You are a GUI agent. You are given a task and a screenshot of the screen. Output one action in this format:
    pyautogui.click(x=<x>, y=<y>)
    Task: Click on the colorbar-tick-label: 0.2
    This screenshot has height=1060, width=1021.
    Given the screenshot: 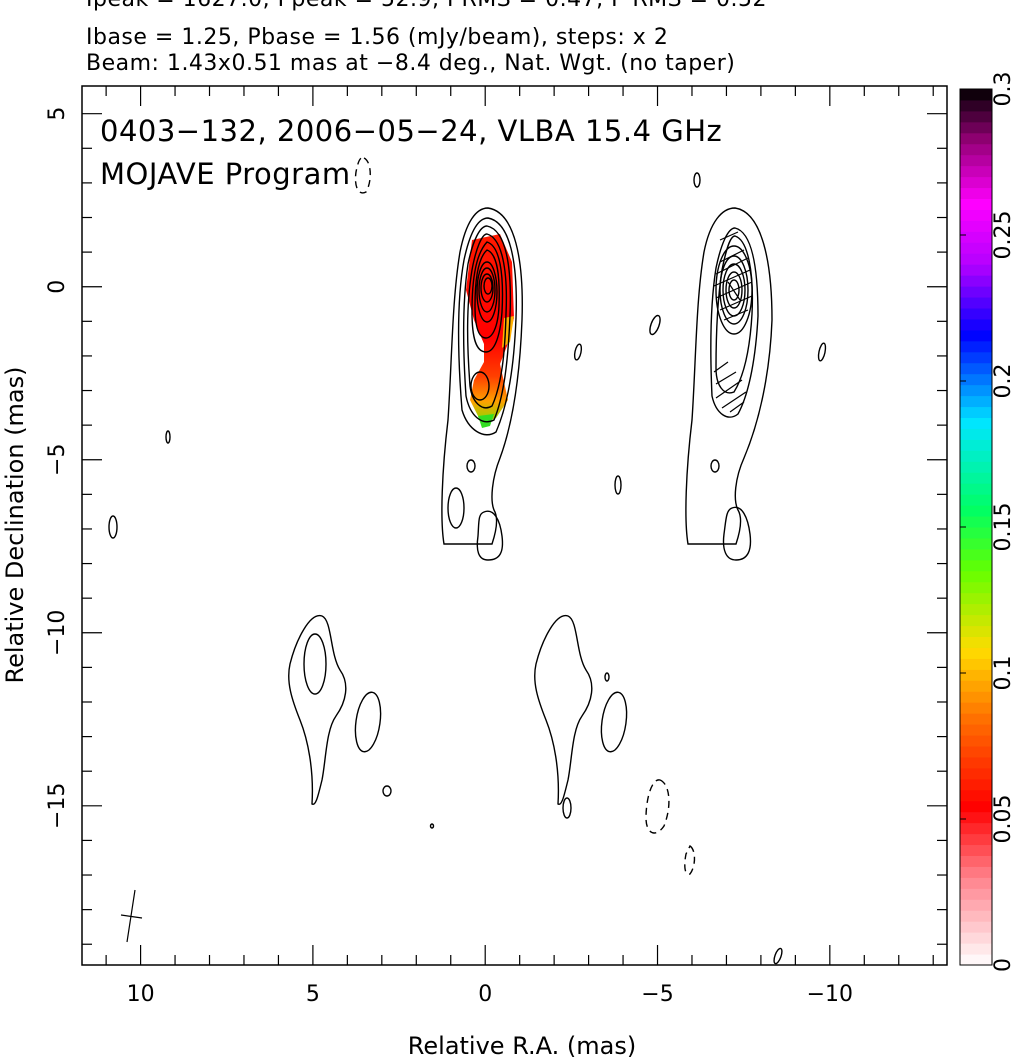 What is the action you would take?
    pyautogui.click(x=1003, y=381)
    